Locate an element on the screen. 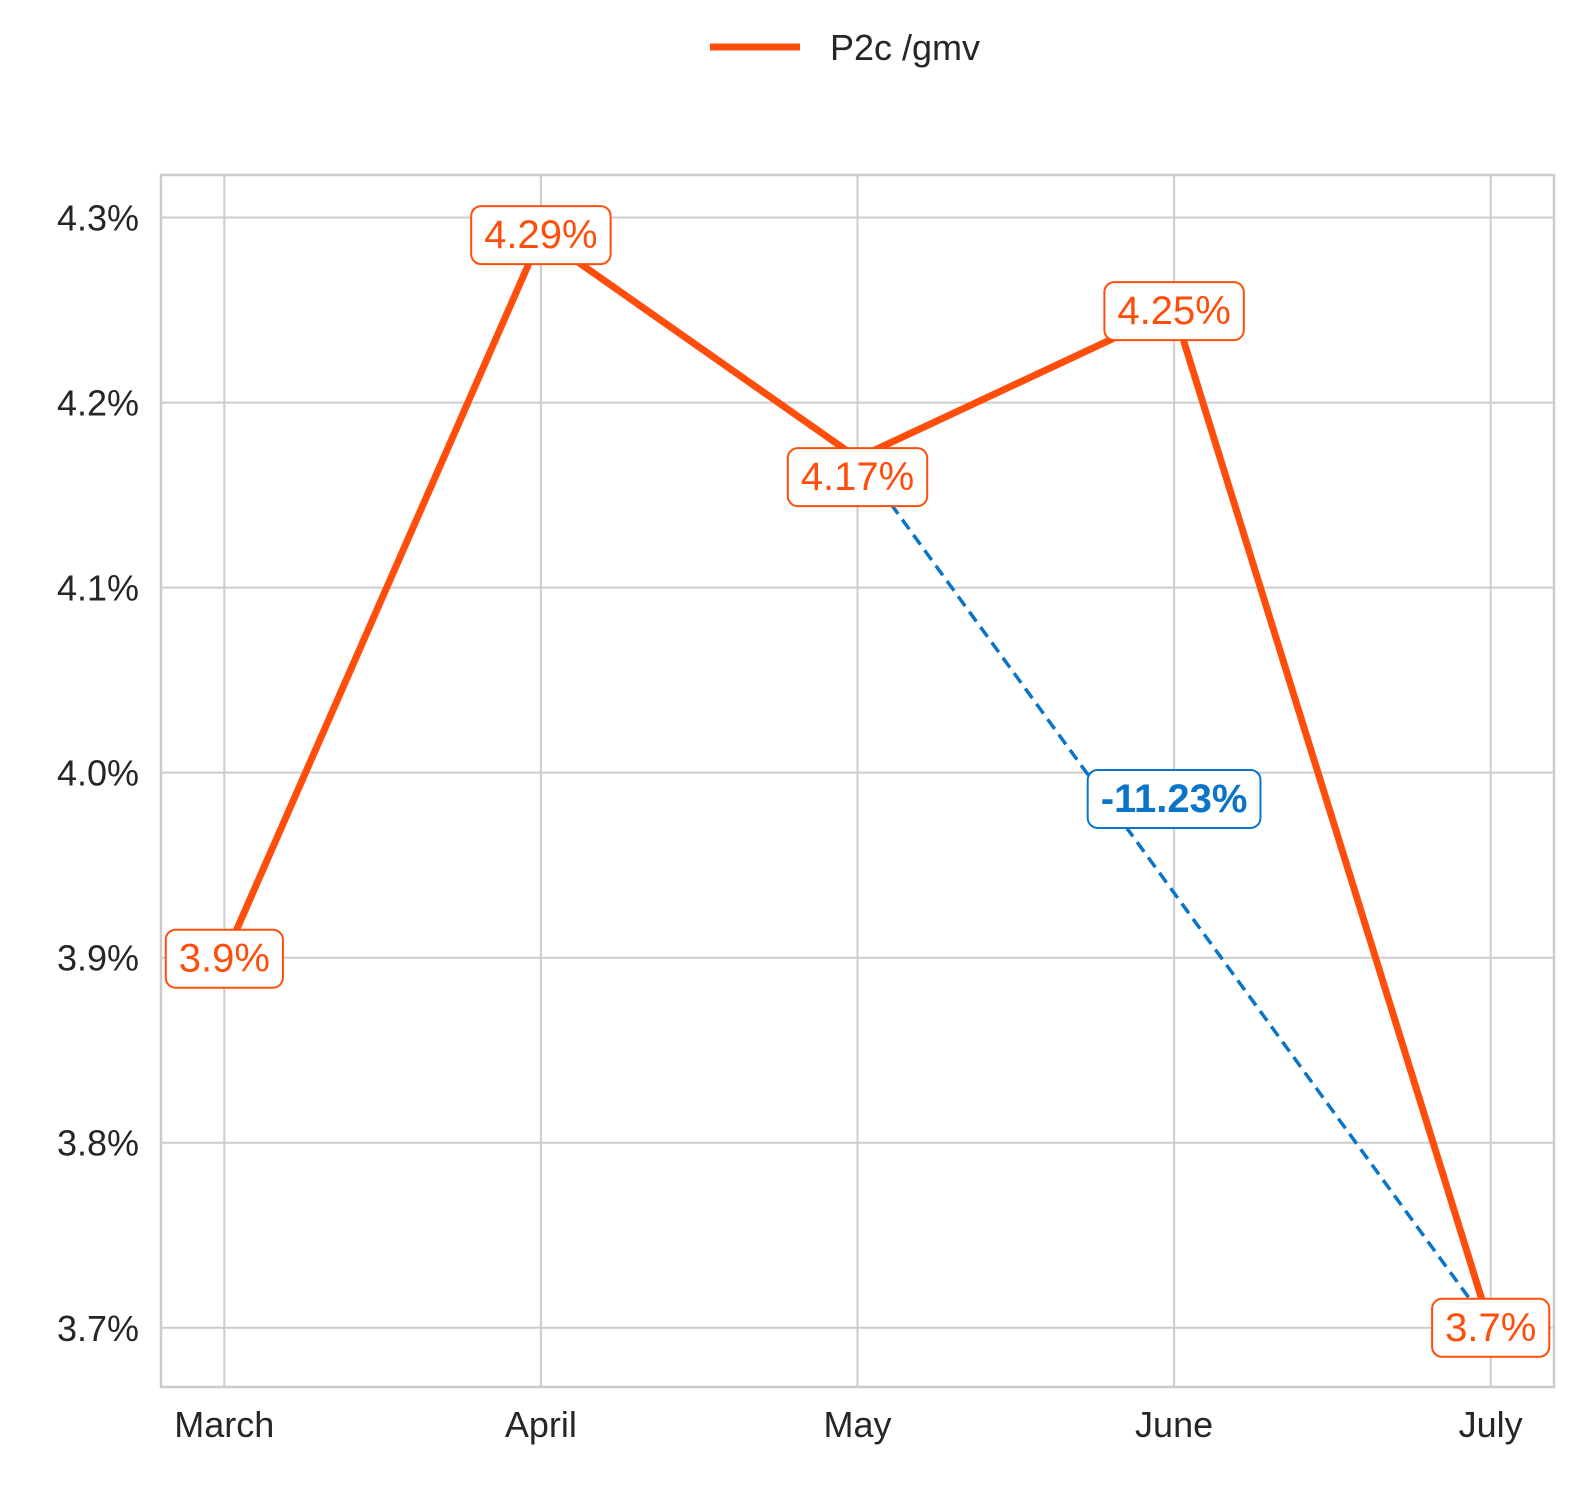 This screenshot has width=1570, height=1492. legend-label: P2c /gmv is located at coordinates (905, 47).